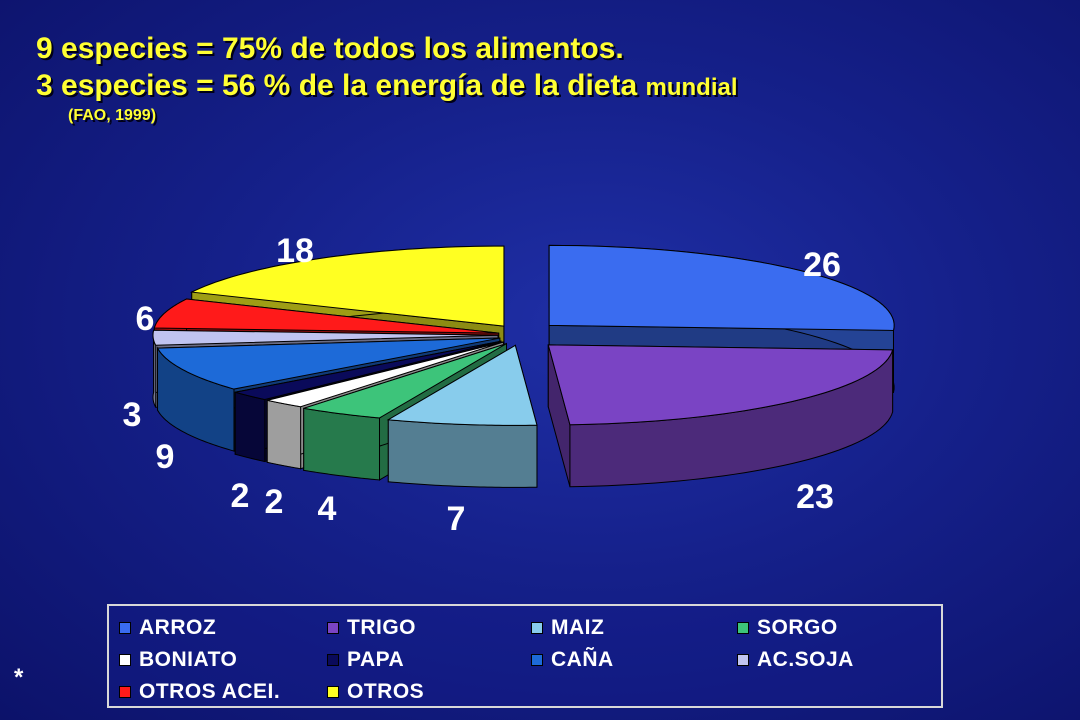 The height and width of the screenshot is (720, 1080). I want to click on legend-label: BONIATO, so click(188, 659).